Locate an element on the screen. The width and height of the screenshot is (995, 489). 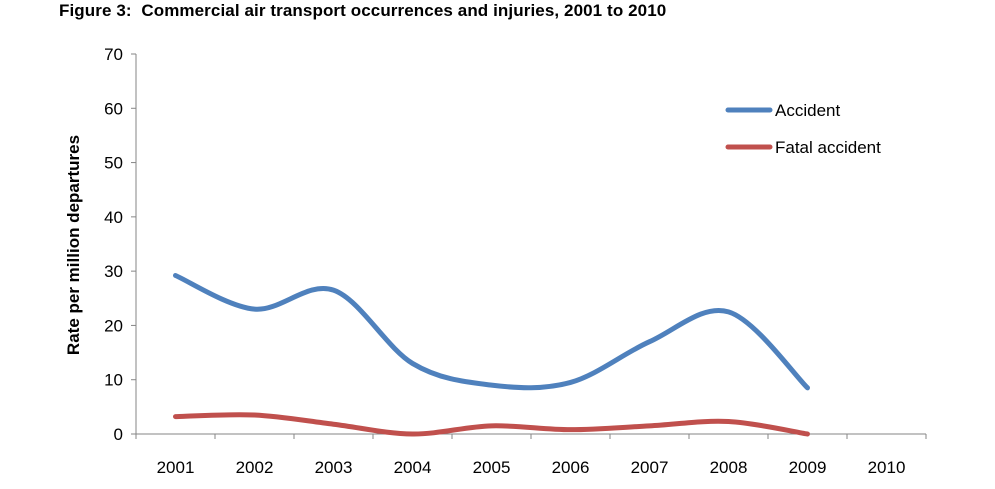
series-fatal-accident is located at coordinates (491, 424).